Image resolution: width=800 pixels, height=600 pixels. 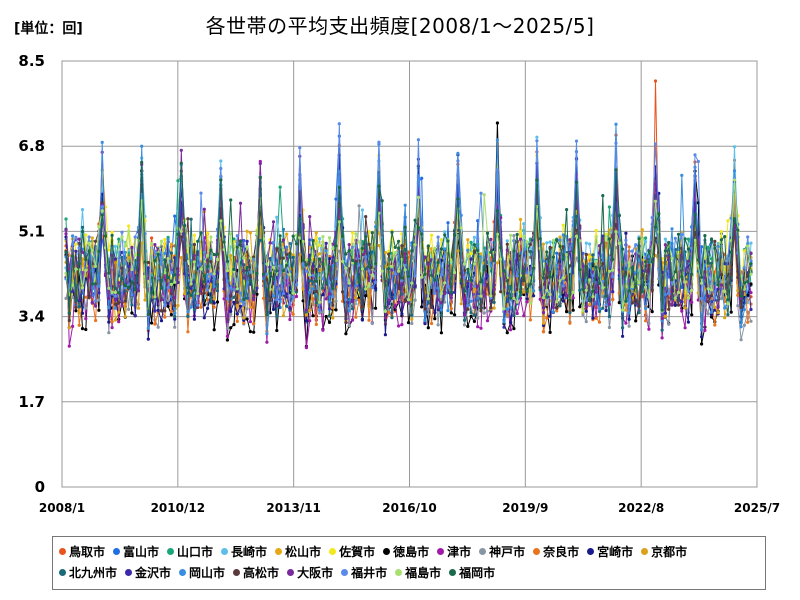 What do you see at coordinates (303, 552) in the screenshot?
I see `legend-label: 松山市` at bounding box center [303, 552].